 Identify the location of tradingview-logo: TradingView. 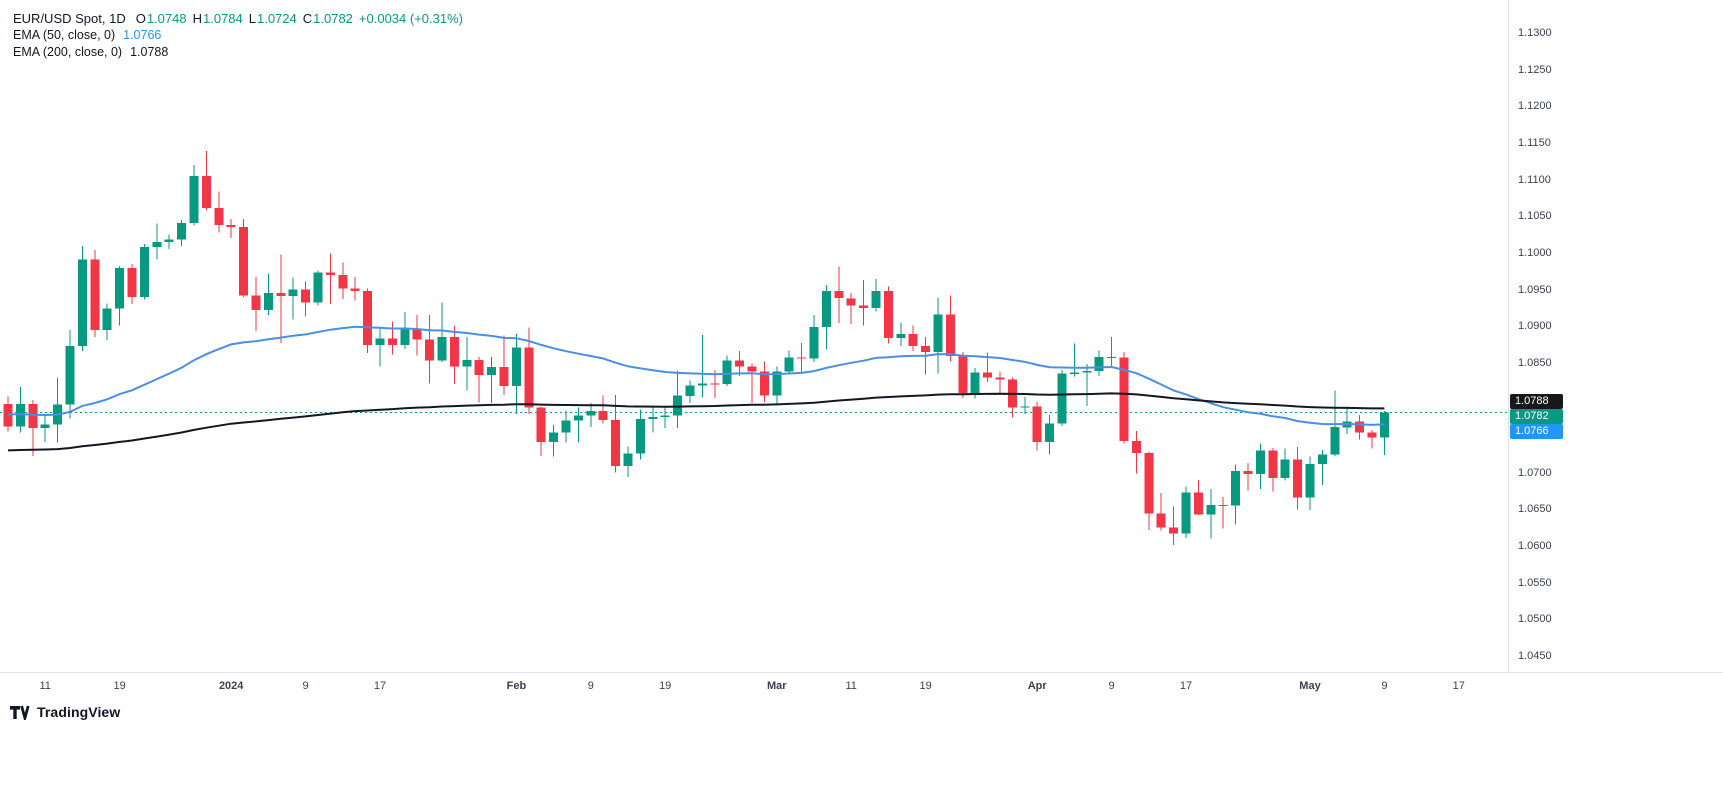
(65, 712).